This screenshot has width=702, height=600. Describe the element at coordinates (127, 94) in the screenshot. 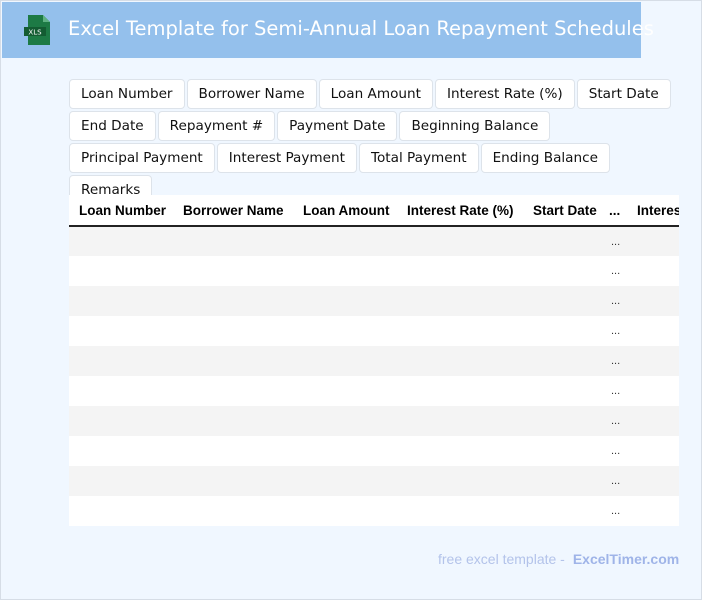

I see `field-chip: Loan Number` at that location.